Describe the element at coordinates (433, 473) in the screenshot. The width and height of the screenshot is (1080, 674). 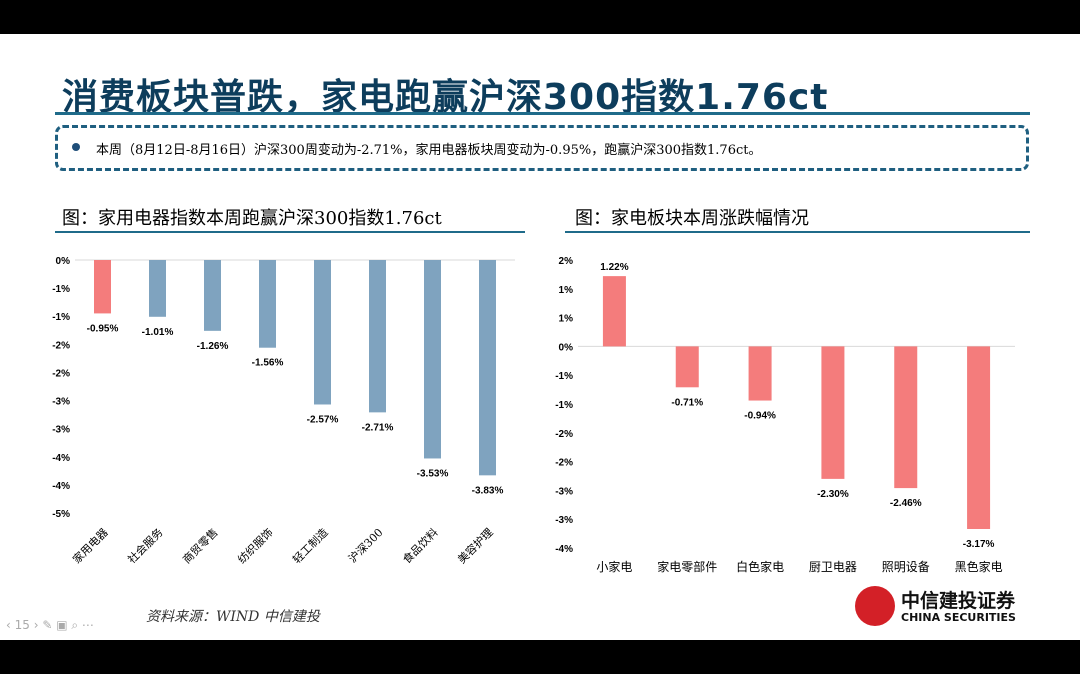
I see `data-label: -3.53%` at that location.